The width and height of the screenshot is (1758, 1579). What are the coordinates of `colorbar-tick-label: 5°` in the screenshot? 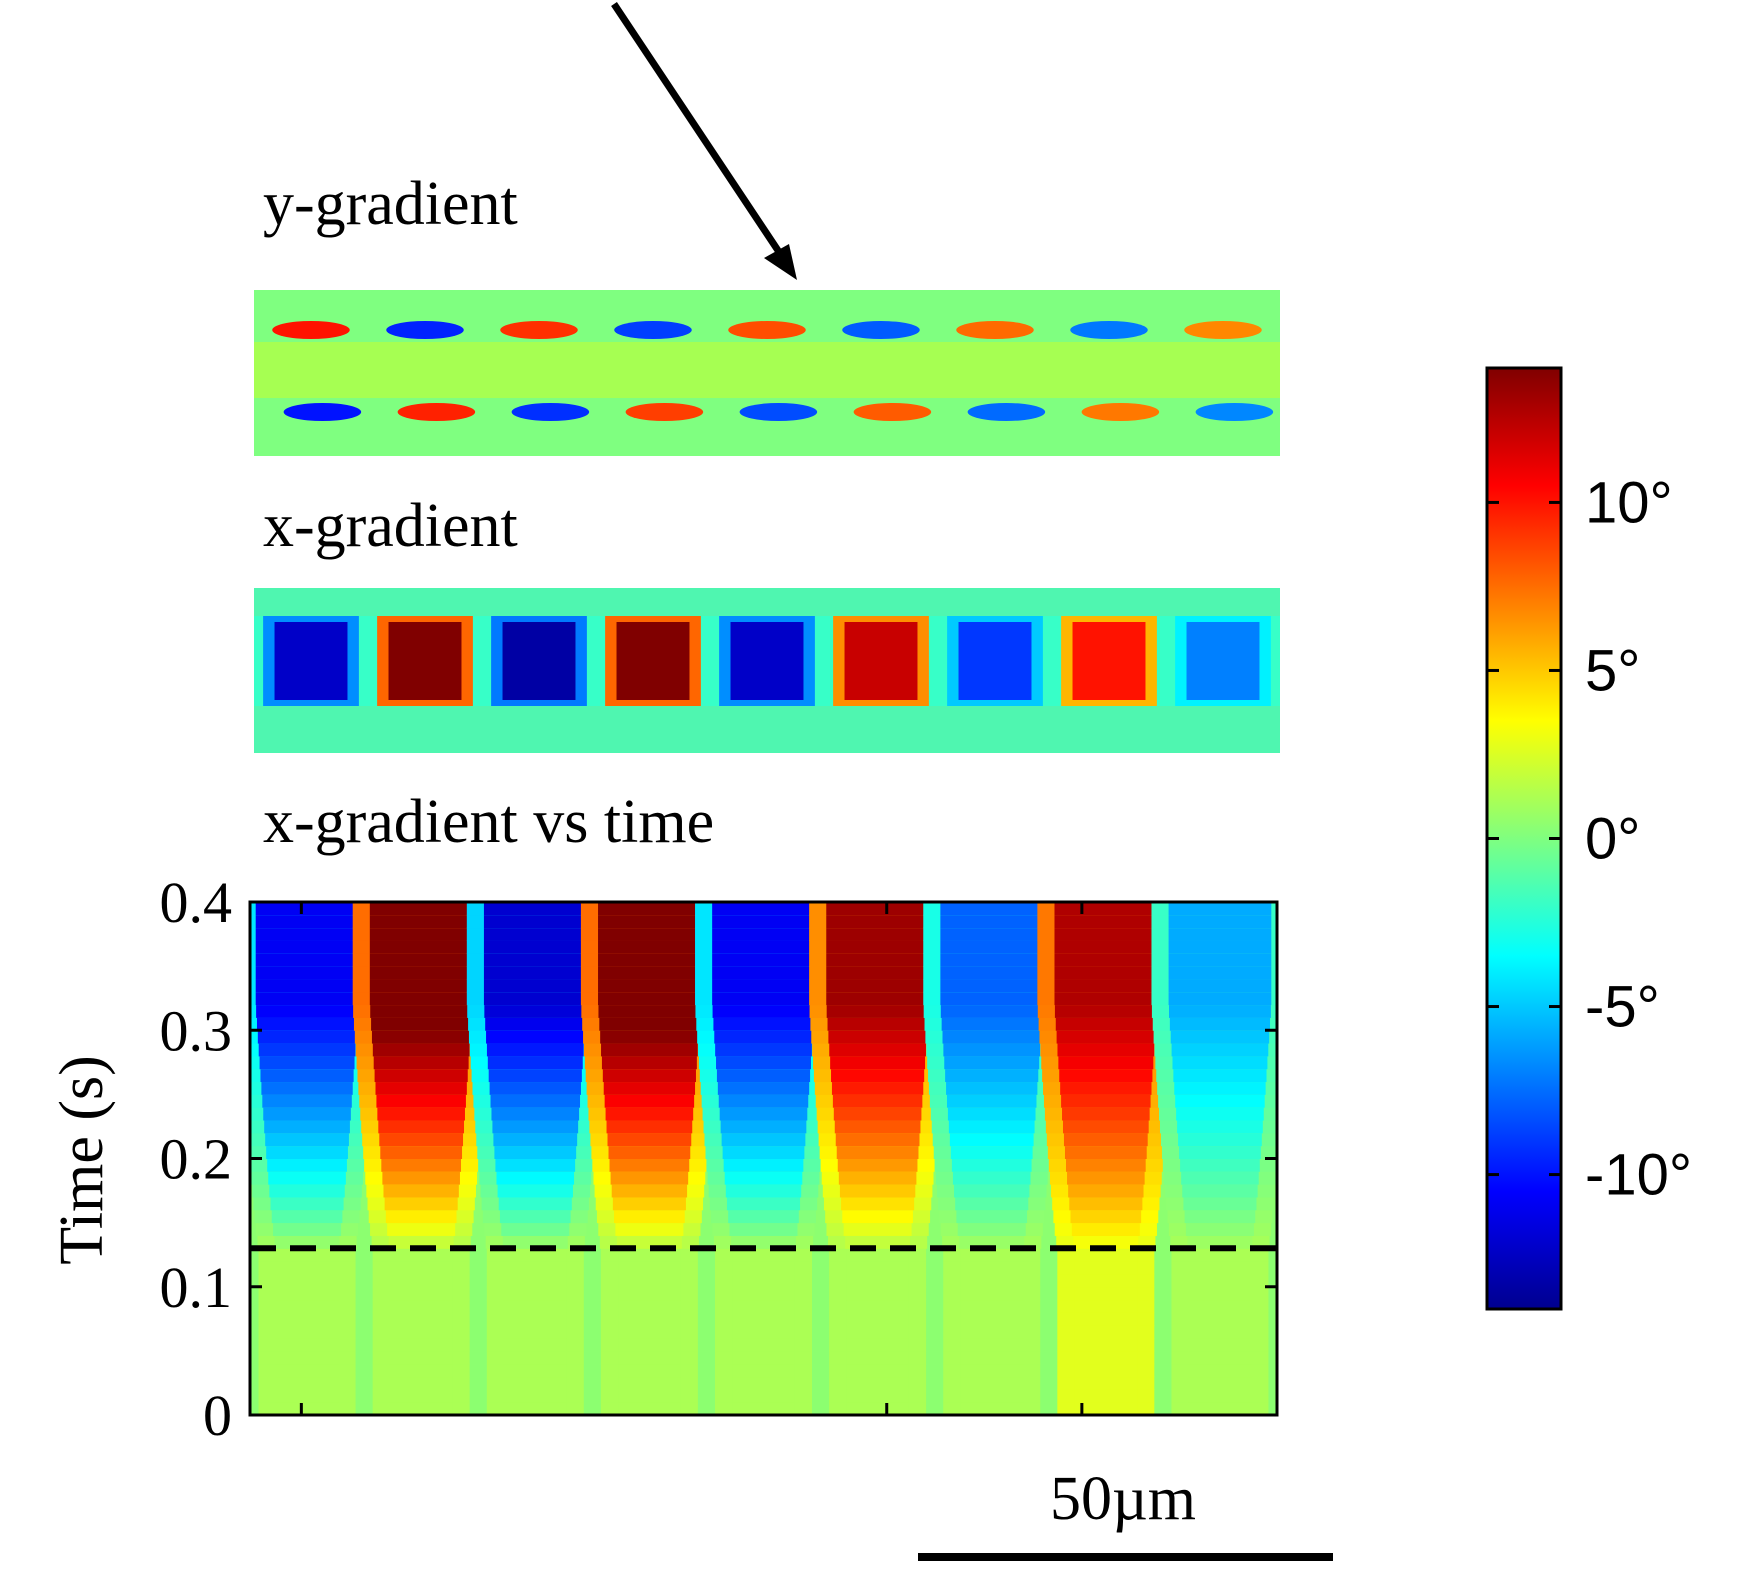 It's located at (1612, 670).